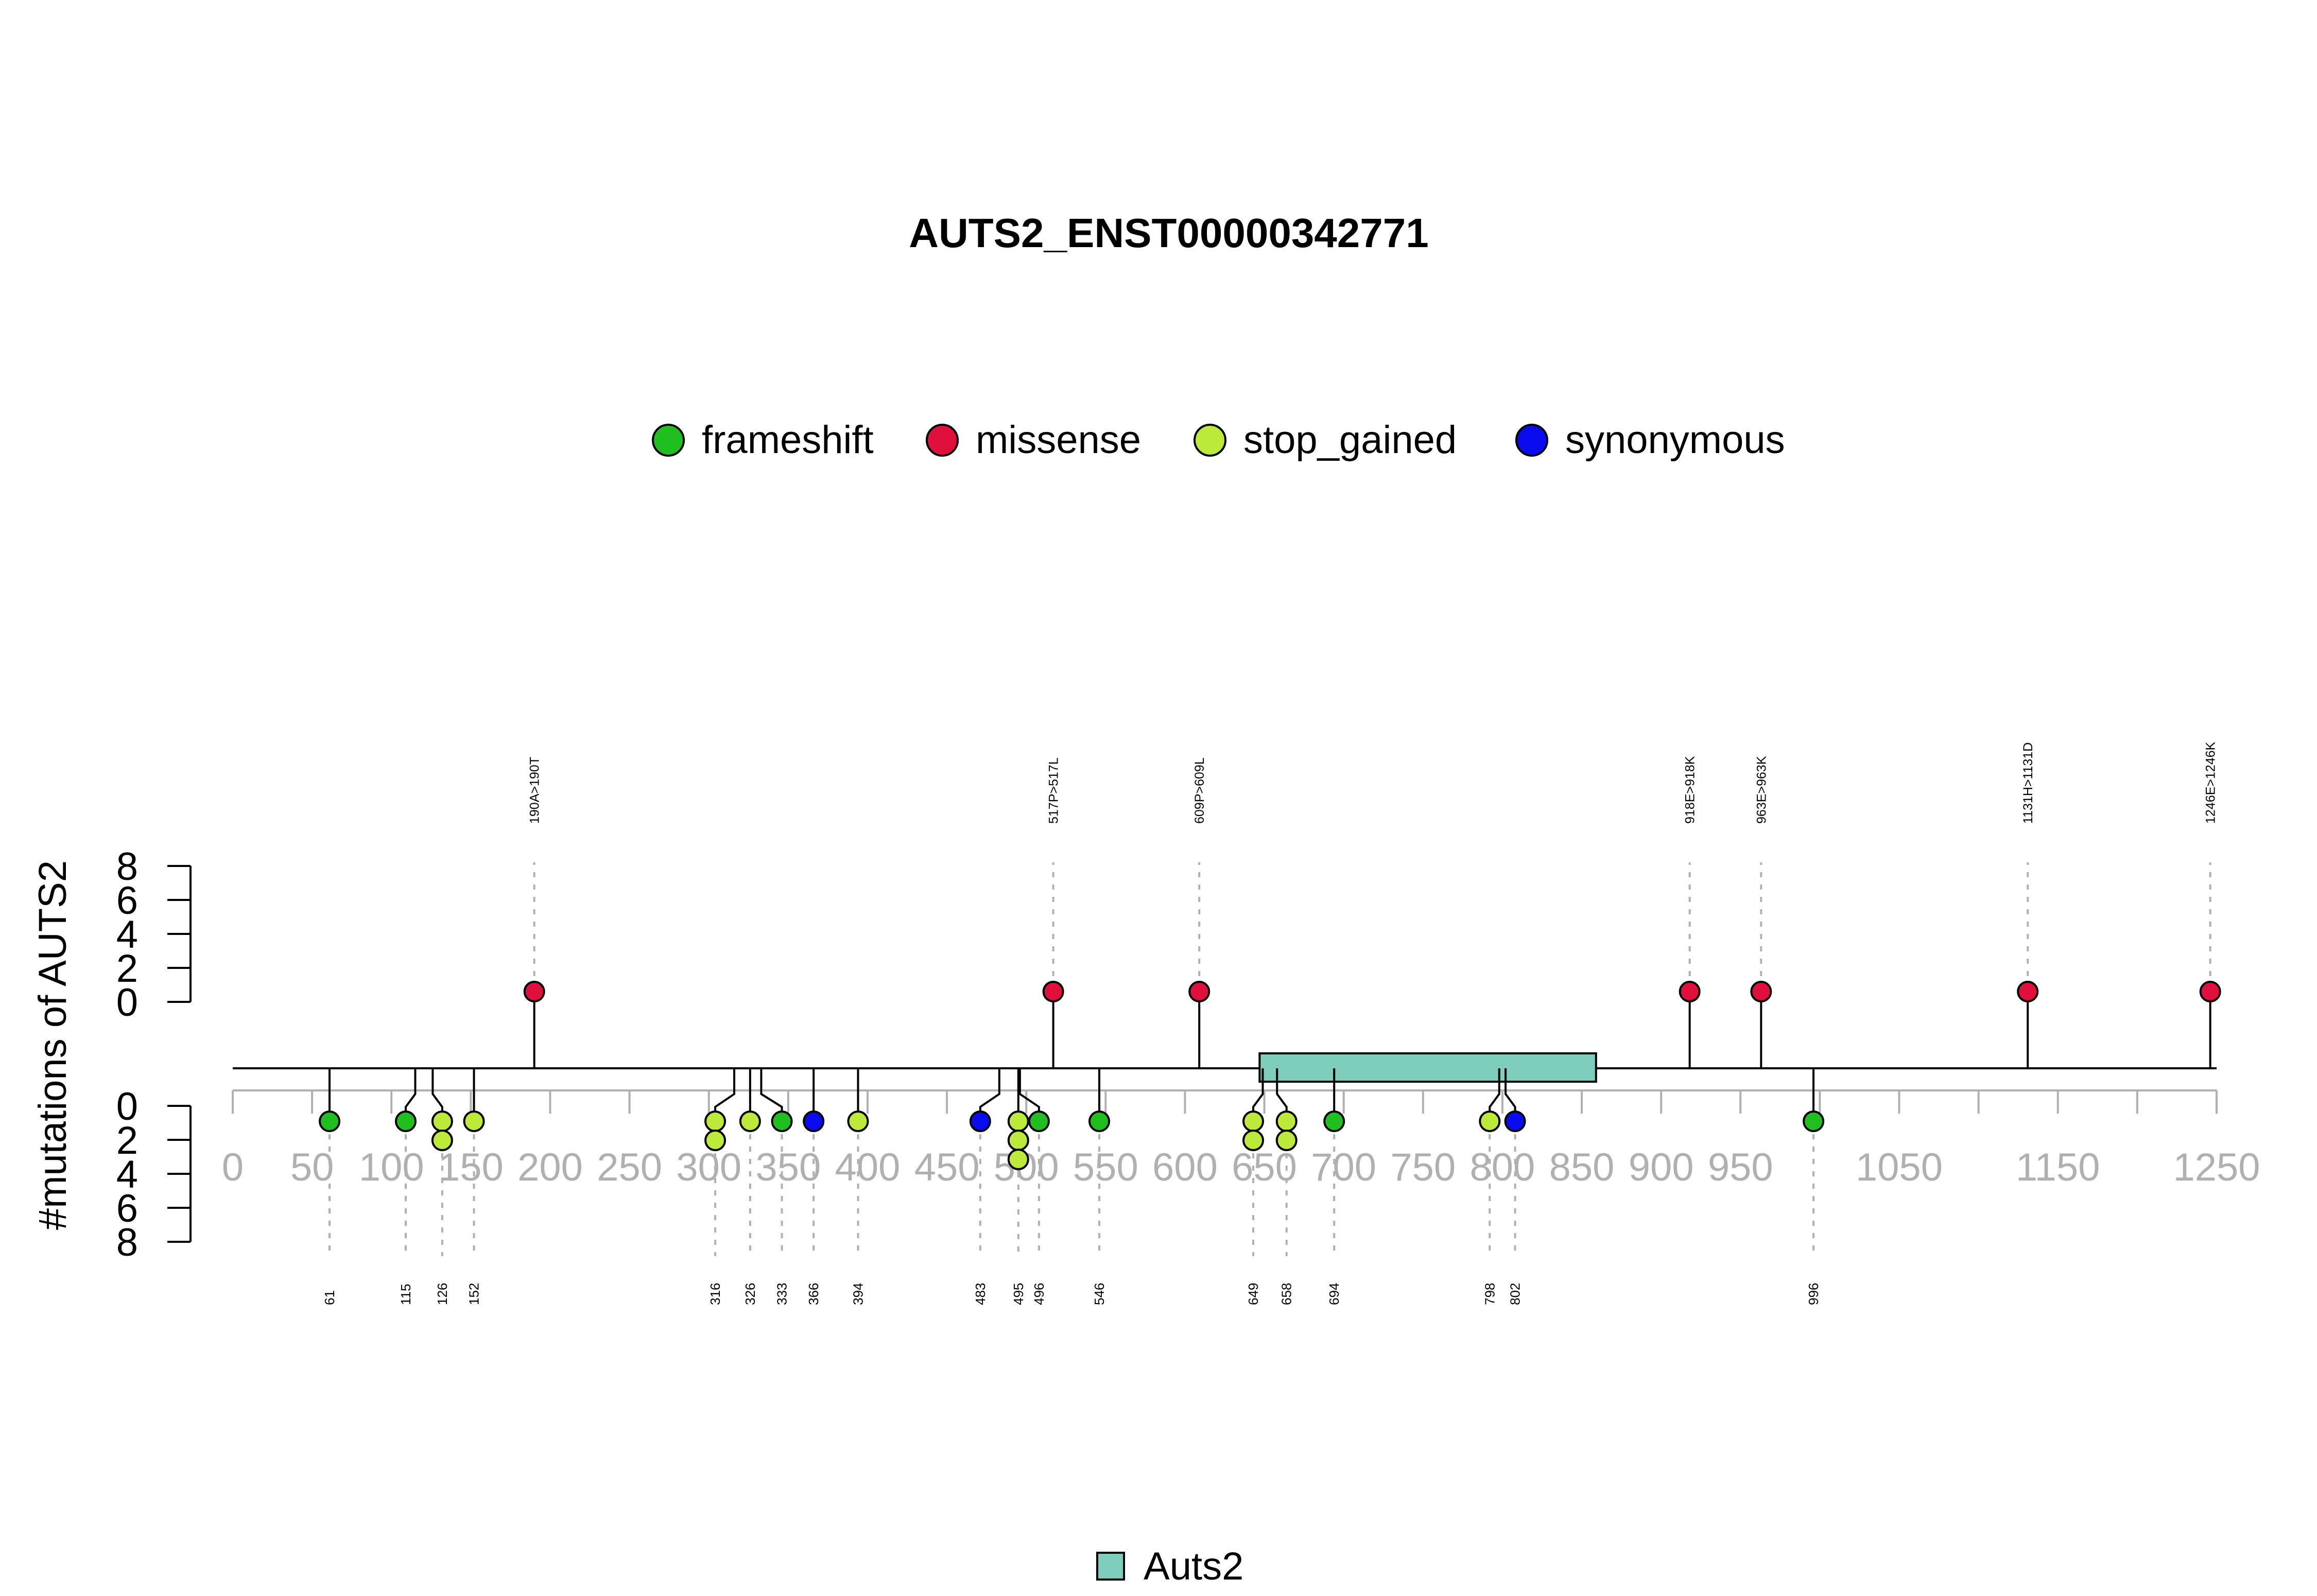  Describe the element at coordinates (1286, 1294) in the screenshot. I see `lower-mutation-label: 658` at that location.